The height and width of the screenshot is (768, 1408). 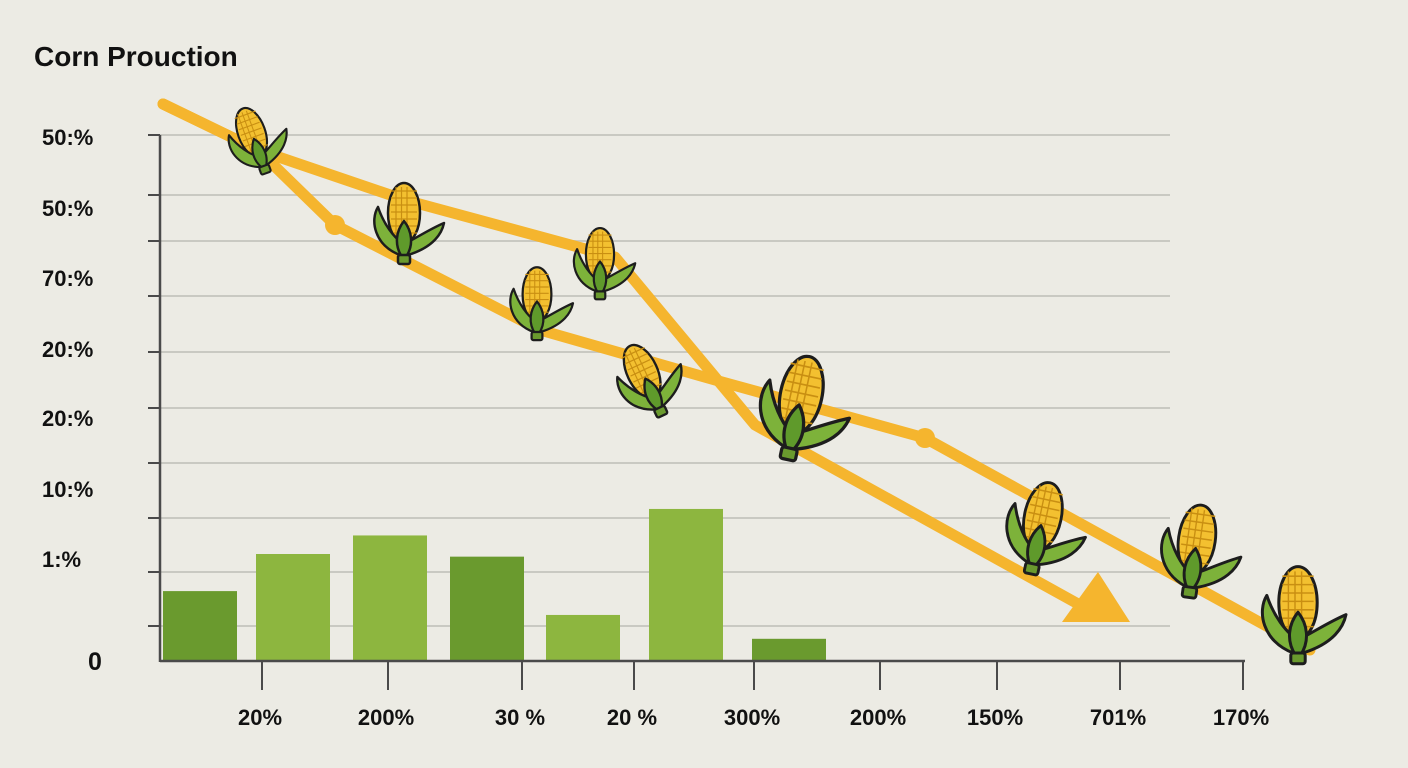 I want to click on x-tick-label: 701%, so click(x=1118, y=717).